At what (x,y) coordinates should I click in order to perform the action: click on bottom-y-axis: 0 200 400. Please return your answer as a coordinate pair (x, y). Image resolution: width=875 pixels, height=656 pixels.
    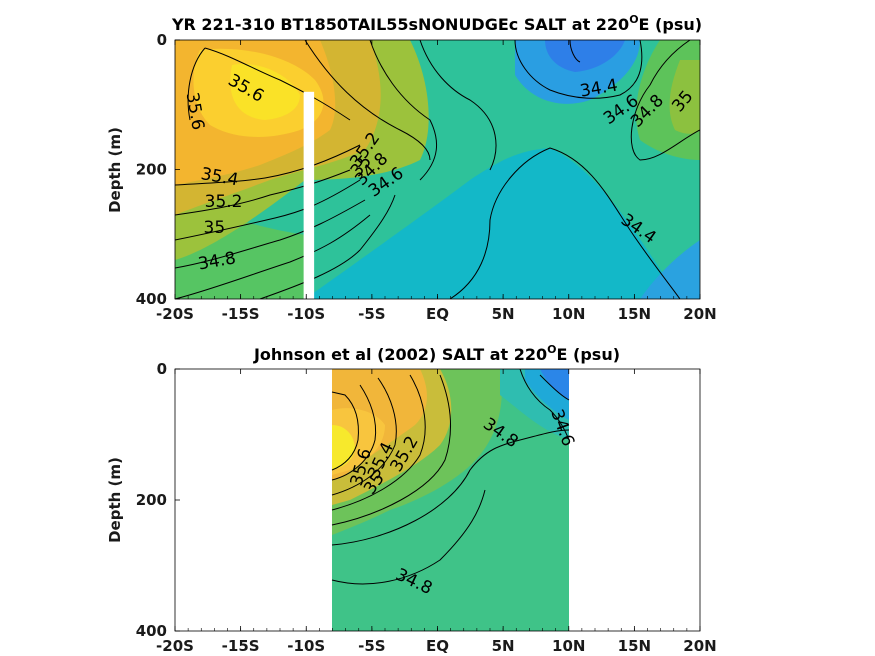
    Looking at the image, I should click on (158, 500).